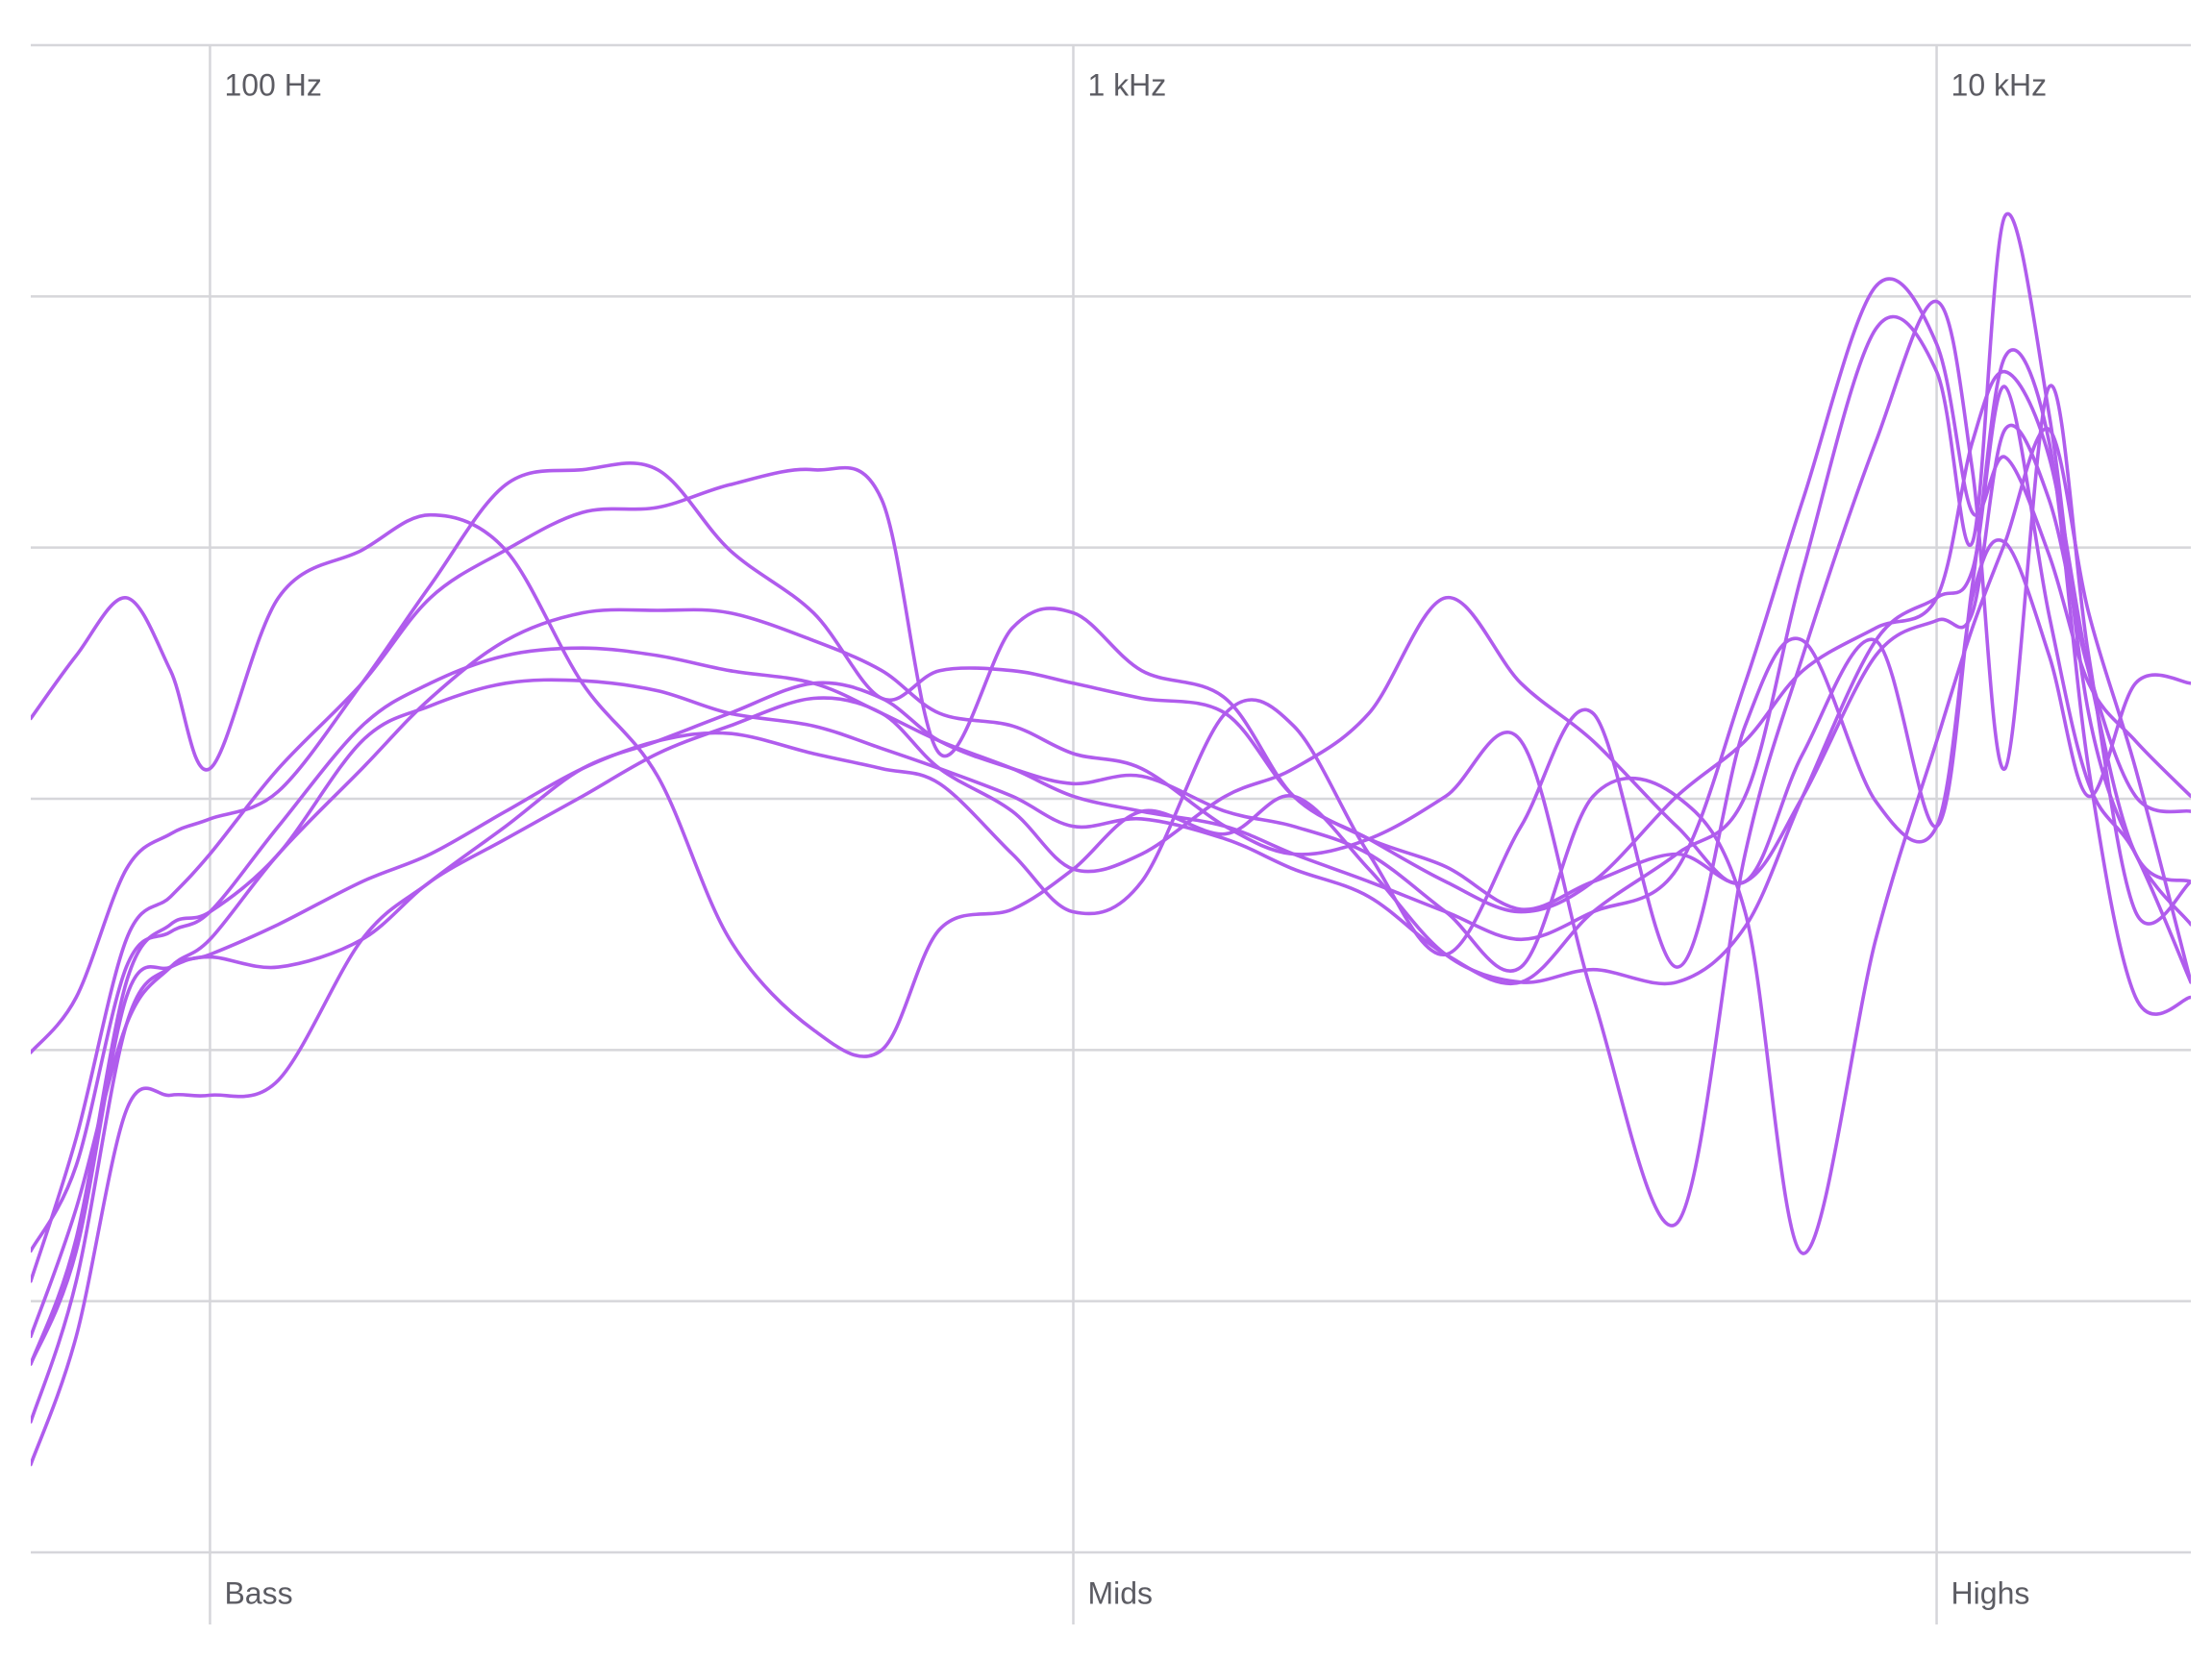 The height and width of the screenshot is (1661, 2212). I want to click on x-tick-label: 100 Hz, so click(272, 84).